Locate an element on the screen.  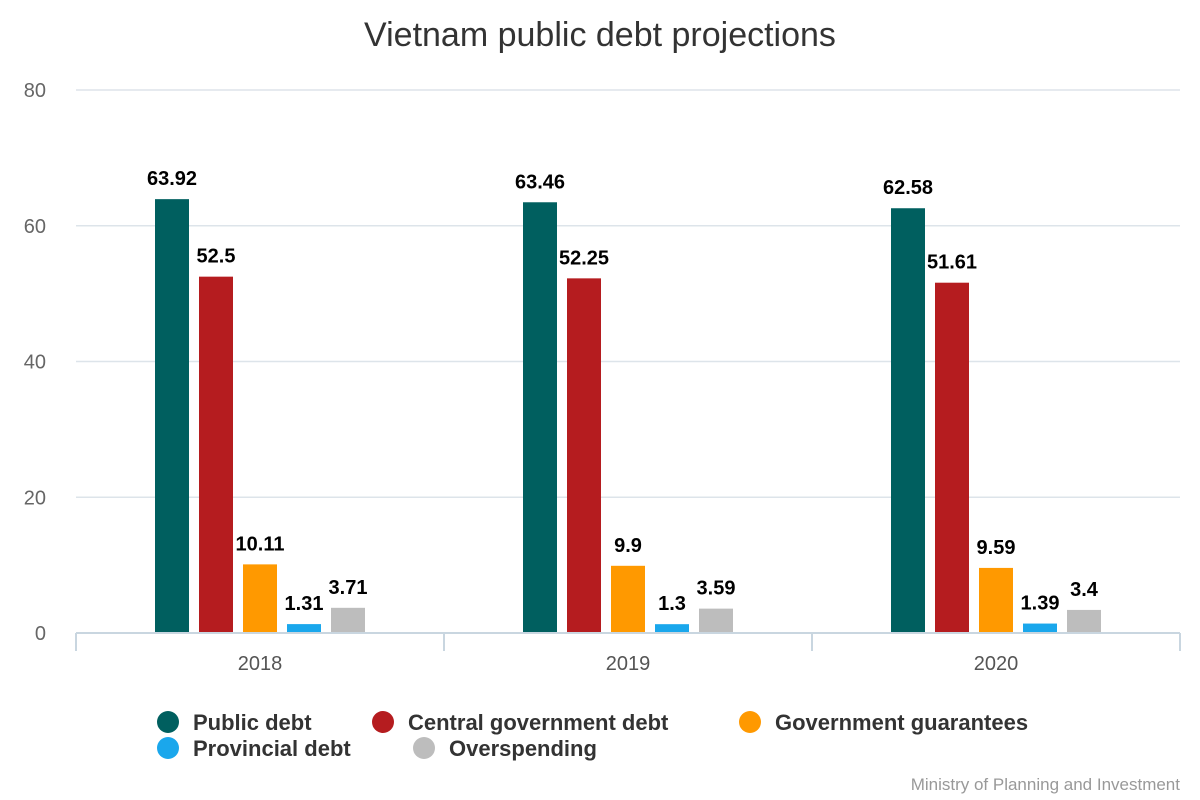
legend-label: Public debt is located at coordinates (252, 722).